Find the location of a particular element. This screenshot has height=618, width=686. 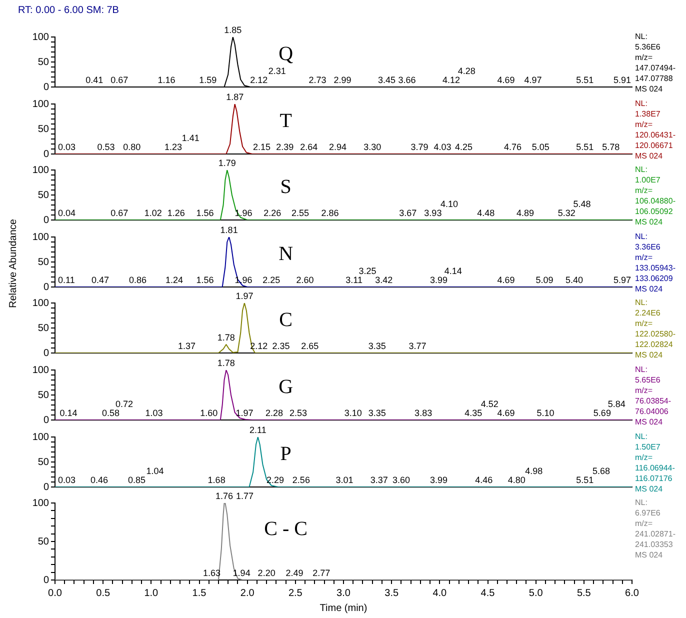

annotation: 1.63 is located at coordinates (211, 573).